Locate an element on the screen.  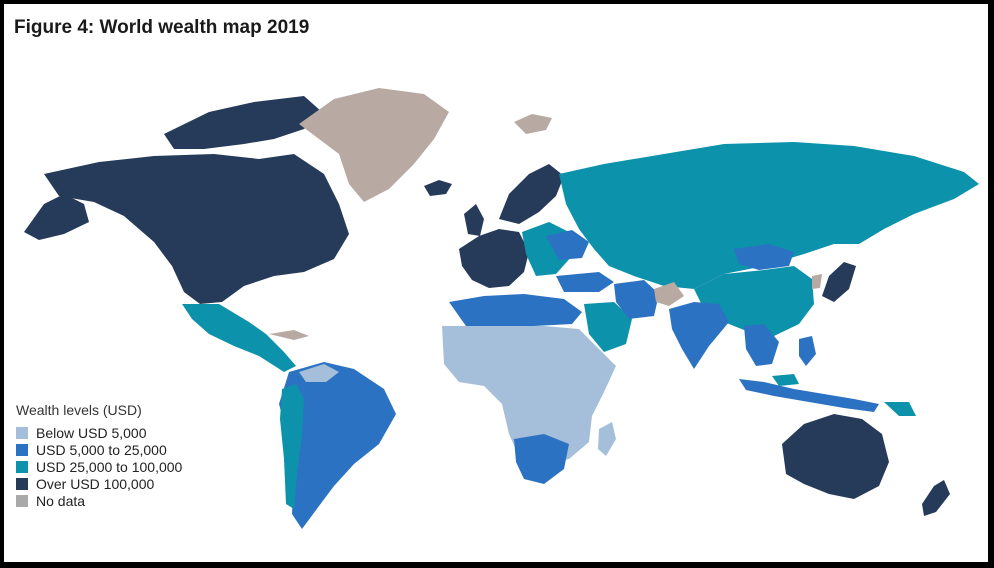
legend-item-5000-25000: USD 5,000 to 25,000 is located at coordinates (99, 449).